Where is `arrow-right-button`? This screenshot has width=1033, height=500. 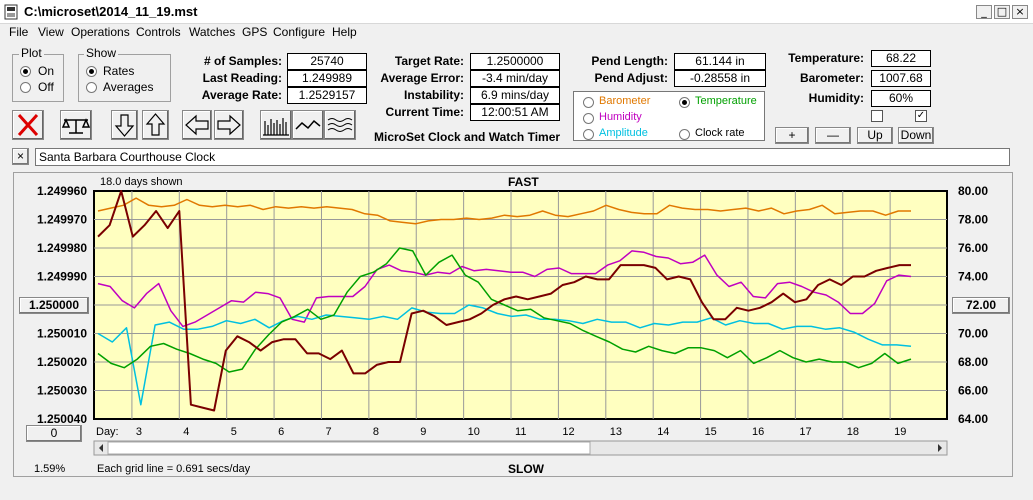 arrow-right-button is located at coordinates (229, 125).